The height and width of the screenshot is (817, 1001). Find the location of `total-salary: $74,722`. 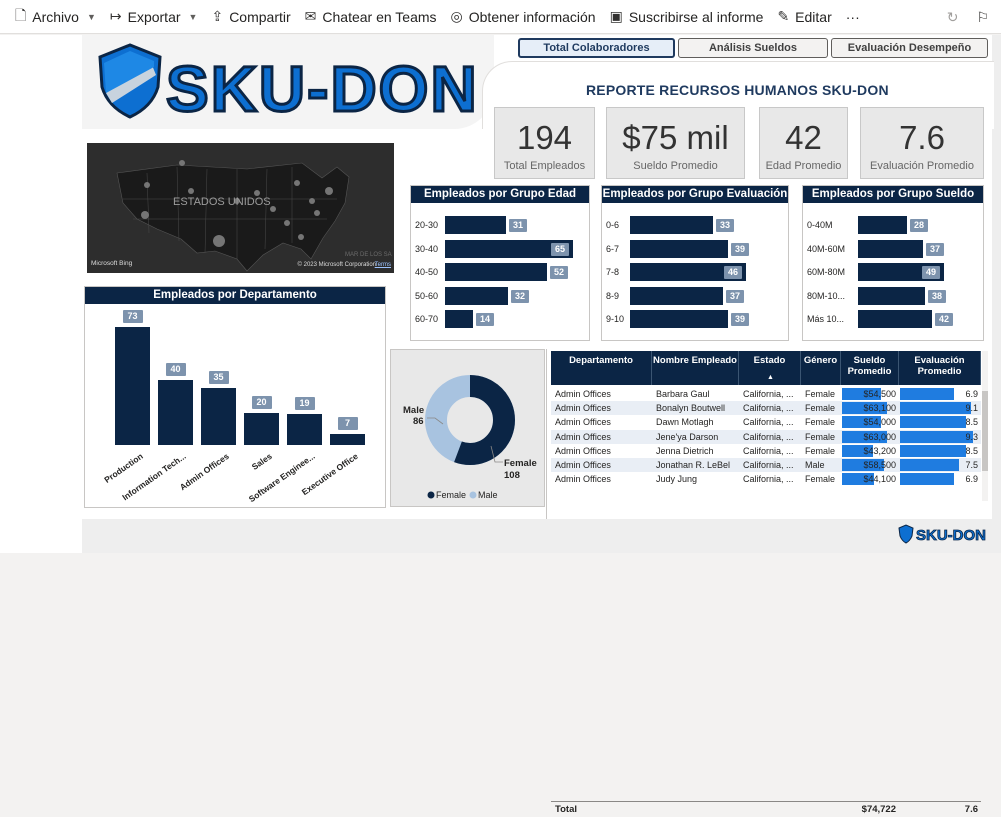

total-salary: $74,722 is located at coordinates (878, 809).